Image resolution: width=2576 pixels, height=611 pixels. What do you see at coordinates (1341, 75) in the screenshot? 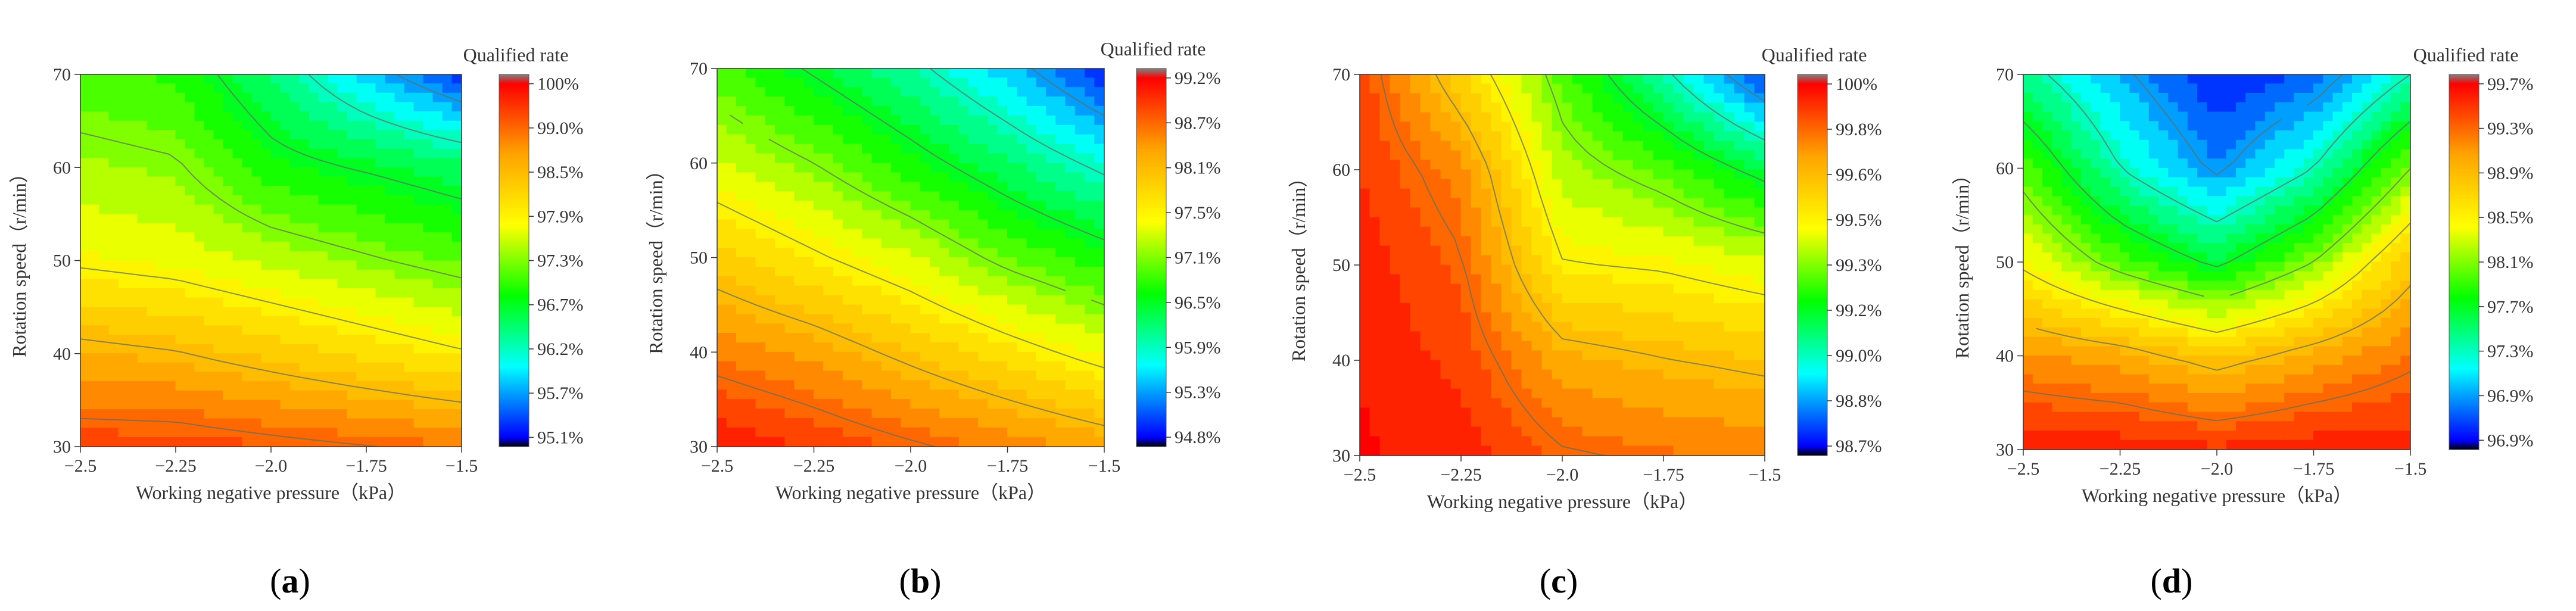
I see `y-tick-label: 70` at bounding box center [1341, 75].